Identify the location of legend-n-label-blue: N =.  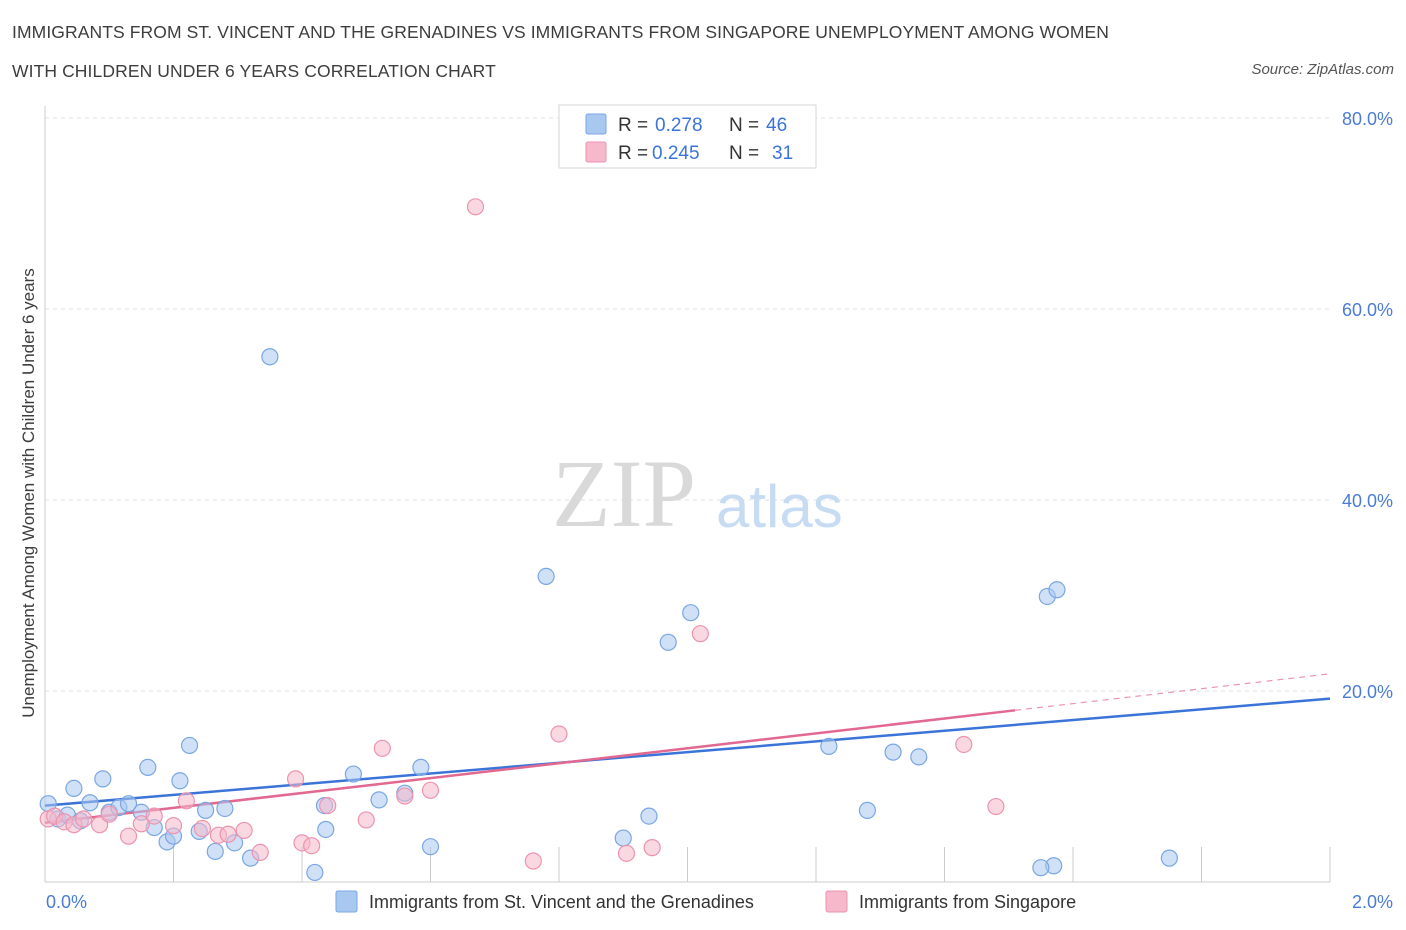
(744, 125).